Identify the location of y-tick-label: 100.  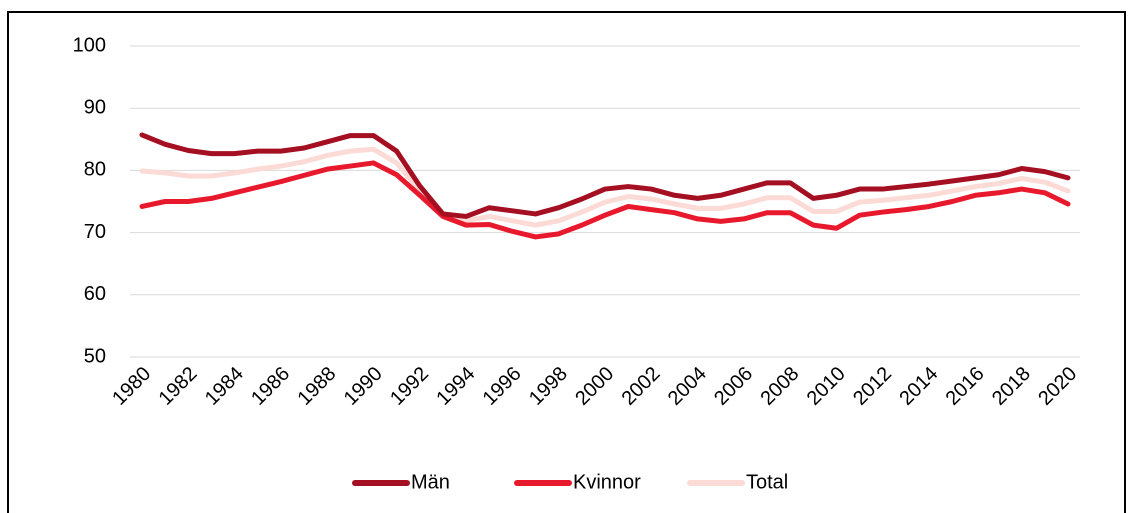
(89, 45).